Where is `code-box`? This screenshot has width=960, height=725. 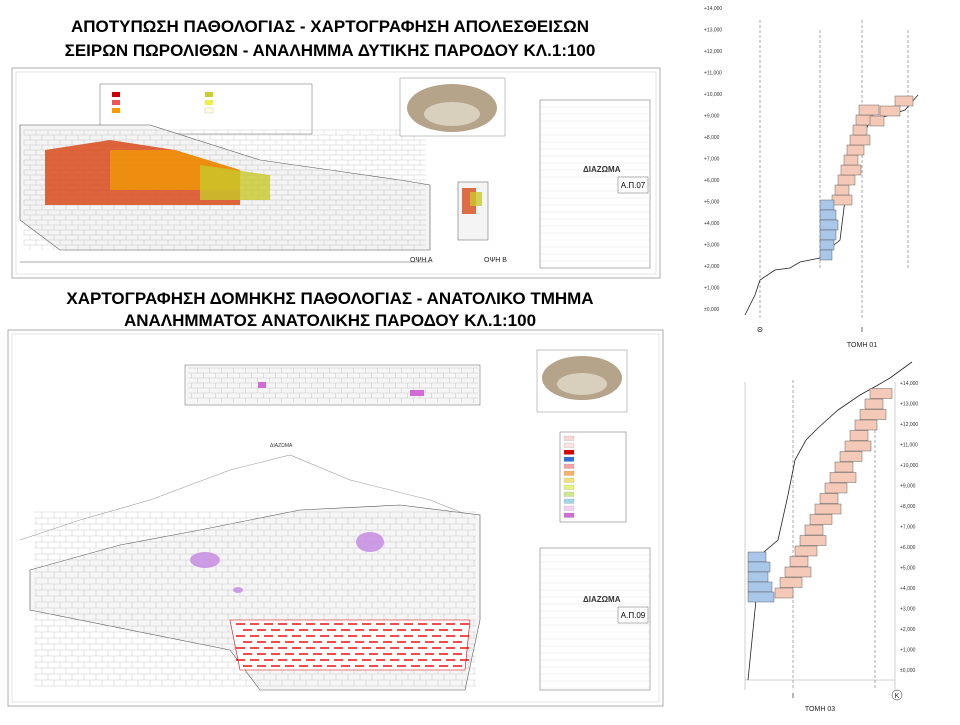 code-box is located at coordinates (633, 185).